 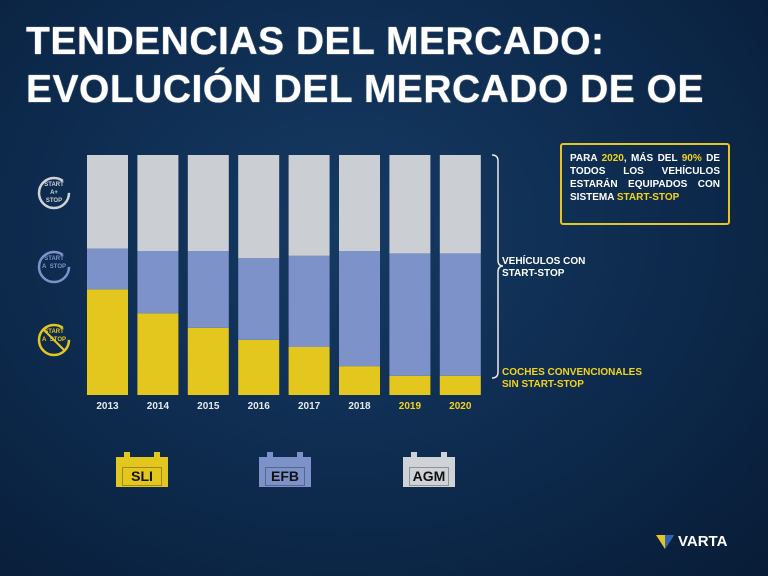 What do you see at coordinates (365, 89) in the screenshot?
I see `title-line-2: EVOLUCIÓN DEL MERCADO DE OE` at bounding box center [365, 89].